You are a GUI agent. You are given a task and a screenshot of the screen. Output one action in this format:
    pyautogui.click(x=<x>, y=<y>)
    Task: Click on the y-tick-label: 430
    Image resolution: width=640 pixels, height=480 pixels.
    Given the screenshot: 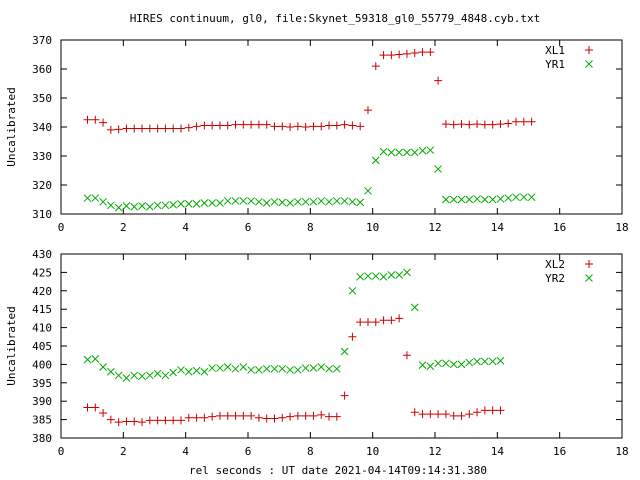 What is the action you would take?
    pyautogui.click(x=42, y=254)
    